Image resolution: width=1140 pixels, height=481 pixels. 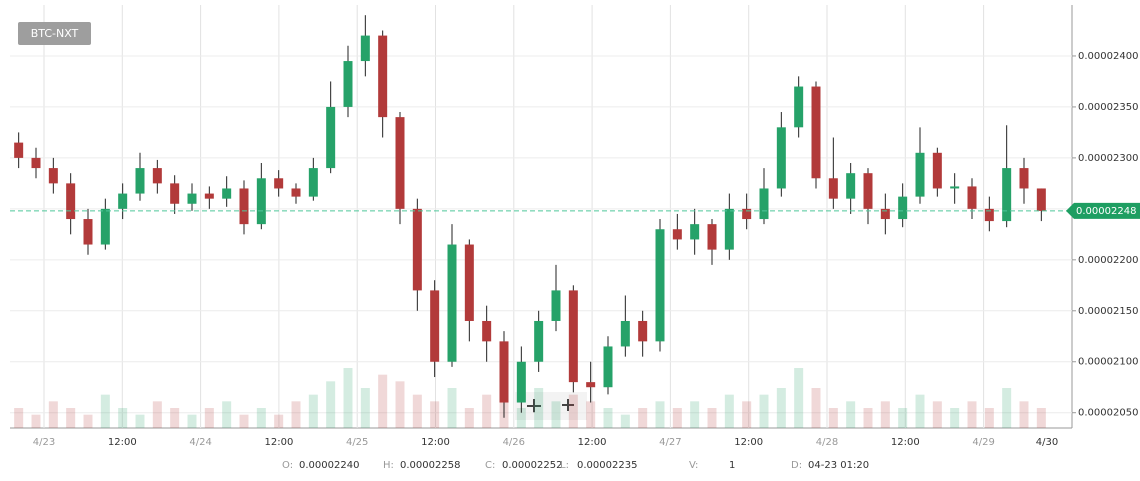 I want to click on x-tick-label: 4/23, so click(x=44, y=442).